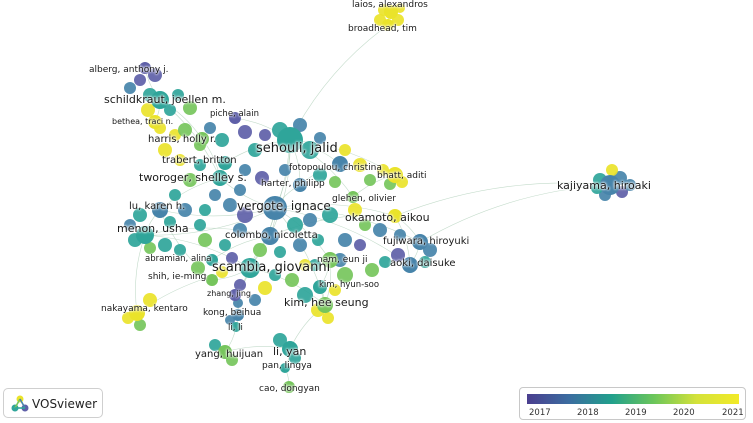  What do you see at coordinates (340, 164) in the screenshot?
I see `author-node-fotopoulou` at bounding box center [340, 164].